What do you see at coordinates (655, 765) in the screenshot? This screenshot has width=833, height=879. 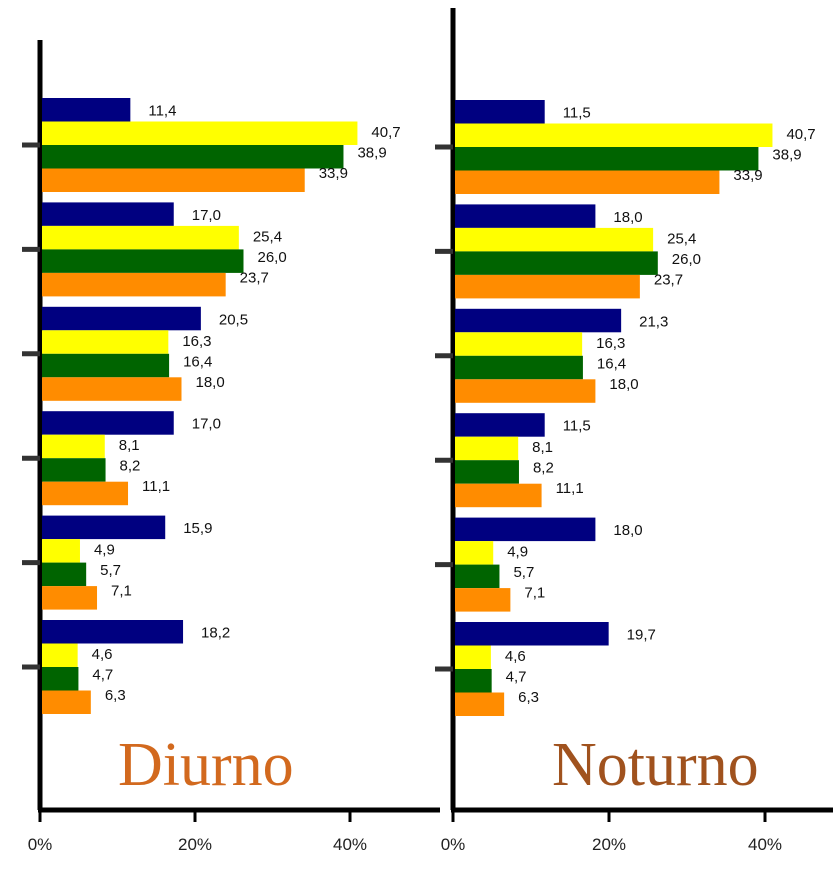 I see `panel-title: Noturno` at bounding box center [655, 765].